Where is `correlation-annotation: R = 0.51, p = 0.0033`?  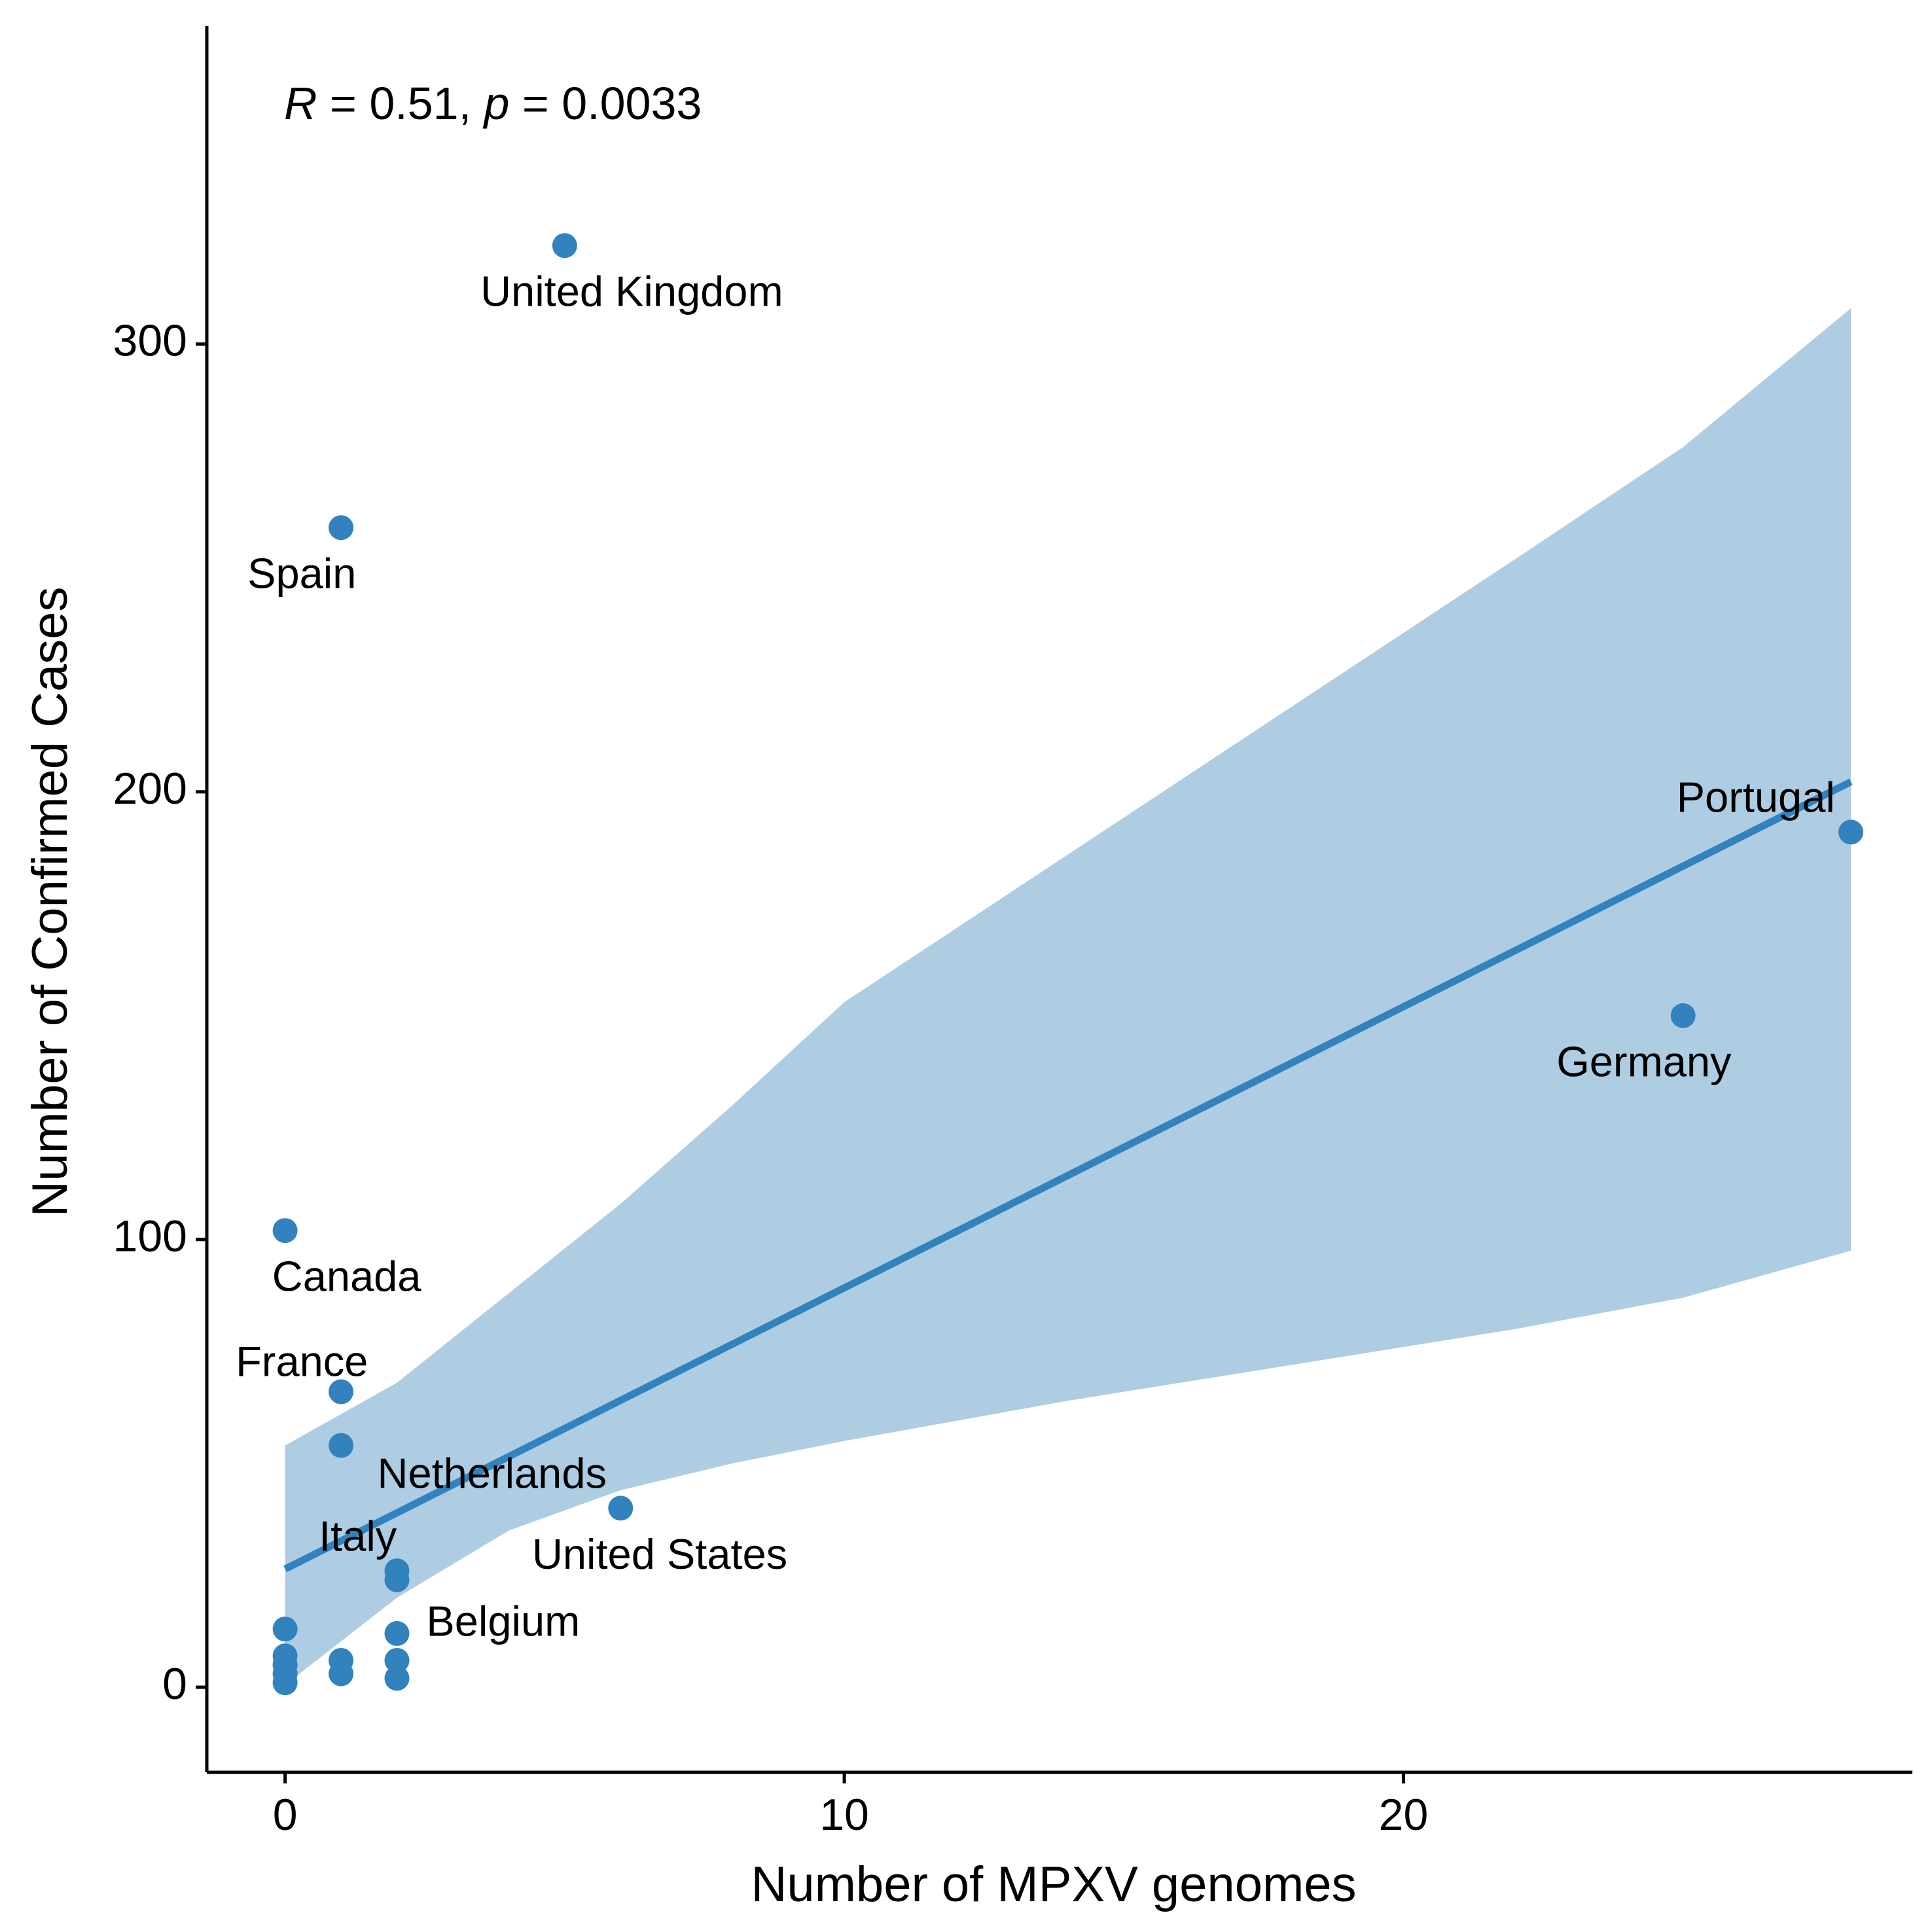 correlation-annotation: R = 0.51, p = 0.0033 is located at coordinates (493, 103).